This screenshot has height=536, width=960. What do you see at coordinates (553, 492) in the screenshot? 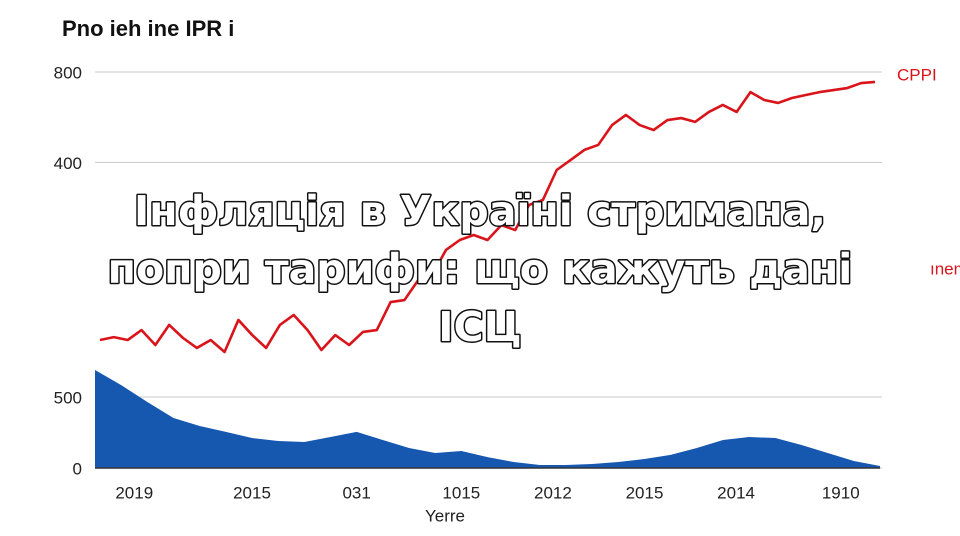
I see `x-tick-label: 2012` at bounding box center [553, 492].